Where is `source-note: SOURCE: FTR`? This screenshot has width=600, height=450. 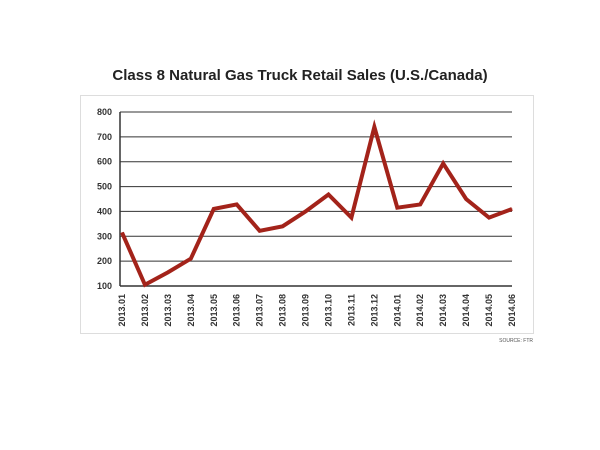 source-note: SOURCE: FTR is located at coordinates (516, 341).